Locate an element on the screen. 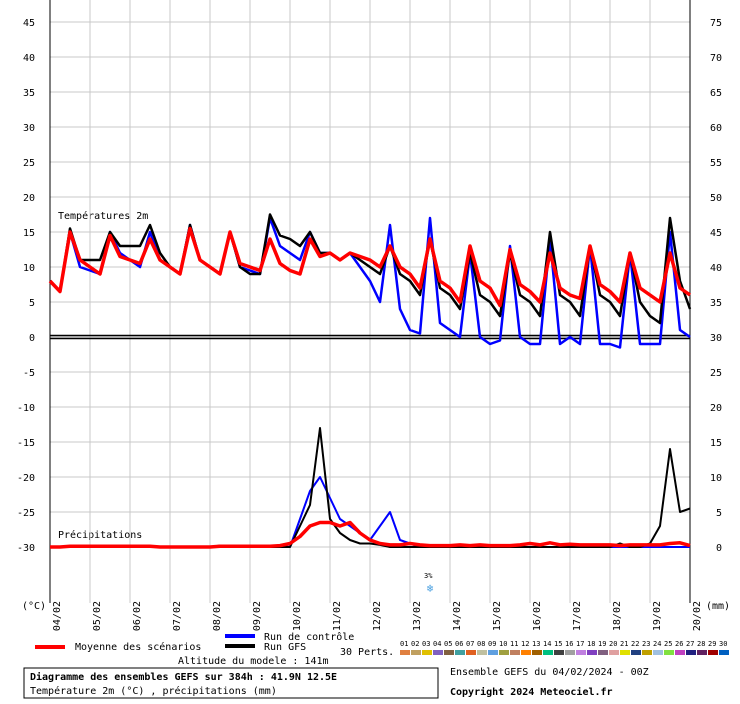 The width and height of the screenshot is (740, 704). x-tick-label: 11/02 is located at coordinates (337, 616).